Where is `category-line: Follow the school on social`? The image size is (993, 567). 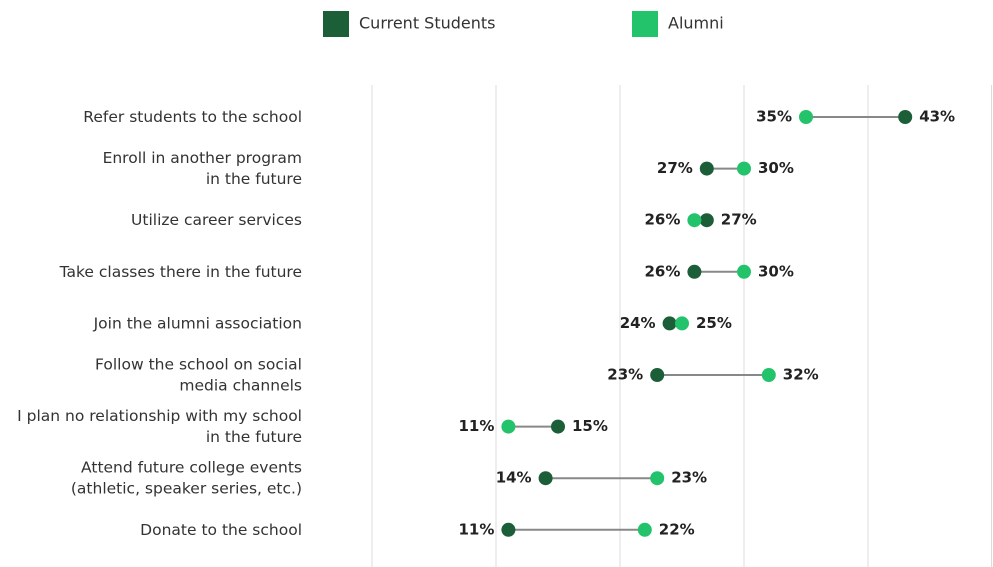 category-line: Follow the school on social is located at coordinates (198, 364).